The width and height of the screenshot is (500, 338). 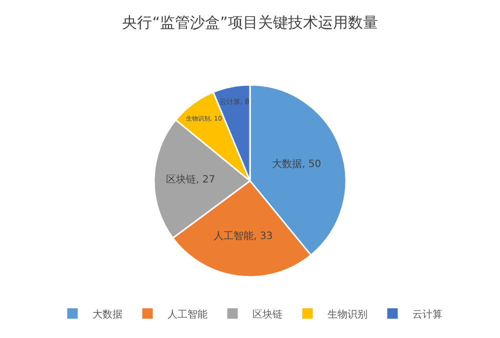 I want to click on data-label: 大数据, 50, so click(x=297, y=164).